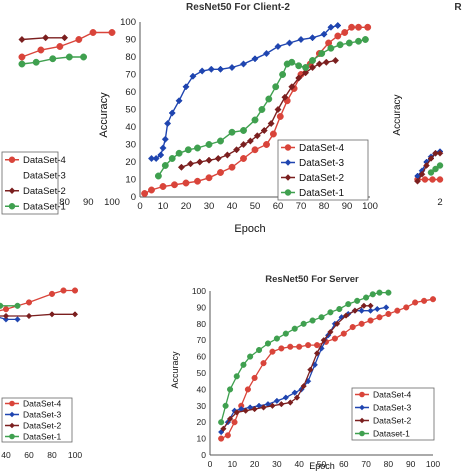 This screenshot has width=474, height=474. What do you see at coordinates (391, 433) in the screenshot?
I see `legend-label: Dataset-1` at bounding box center [391, 433].